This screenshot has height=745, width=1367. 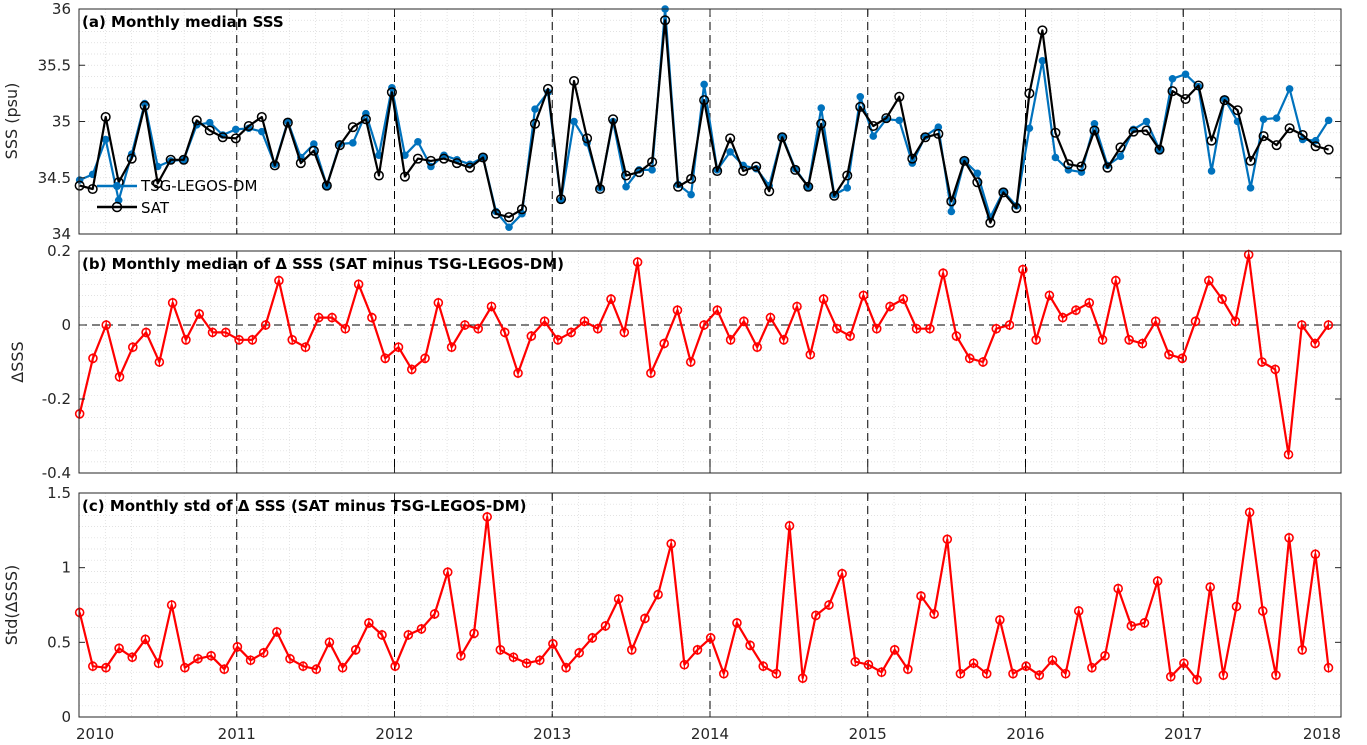 What do you see at coordinates (710, 734) in the screenshot?
I see `x-tick-label: 2014` at bounding box center [710, 734].